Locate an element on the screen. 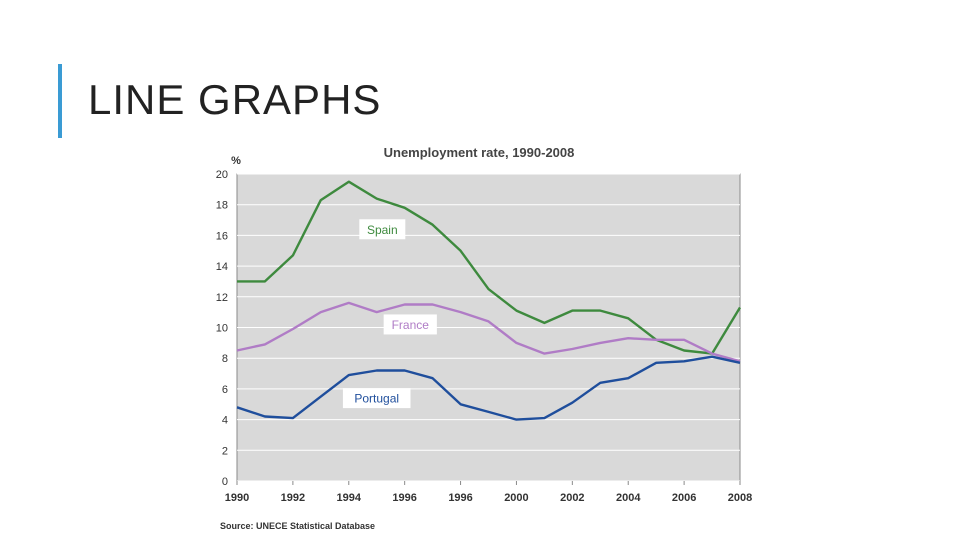  chart-title: Unemployment rate, 1990-2008 is located at coordinates (479, 152).